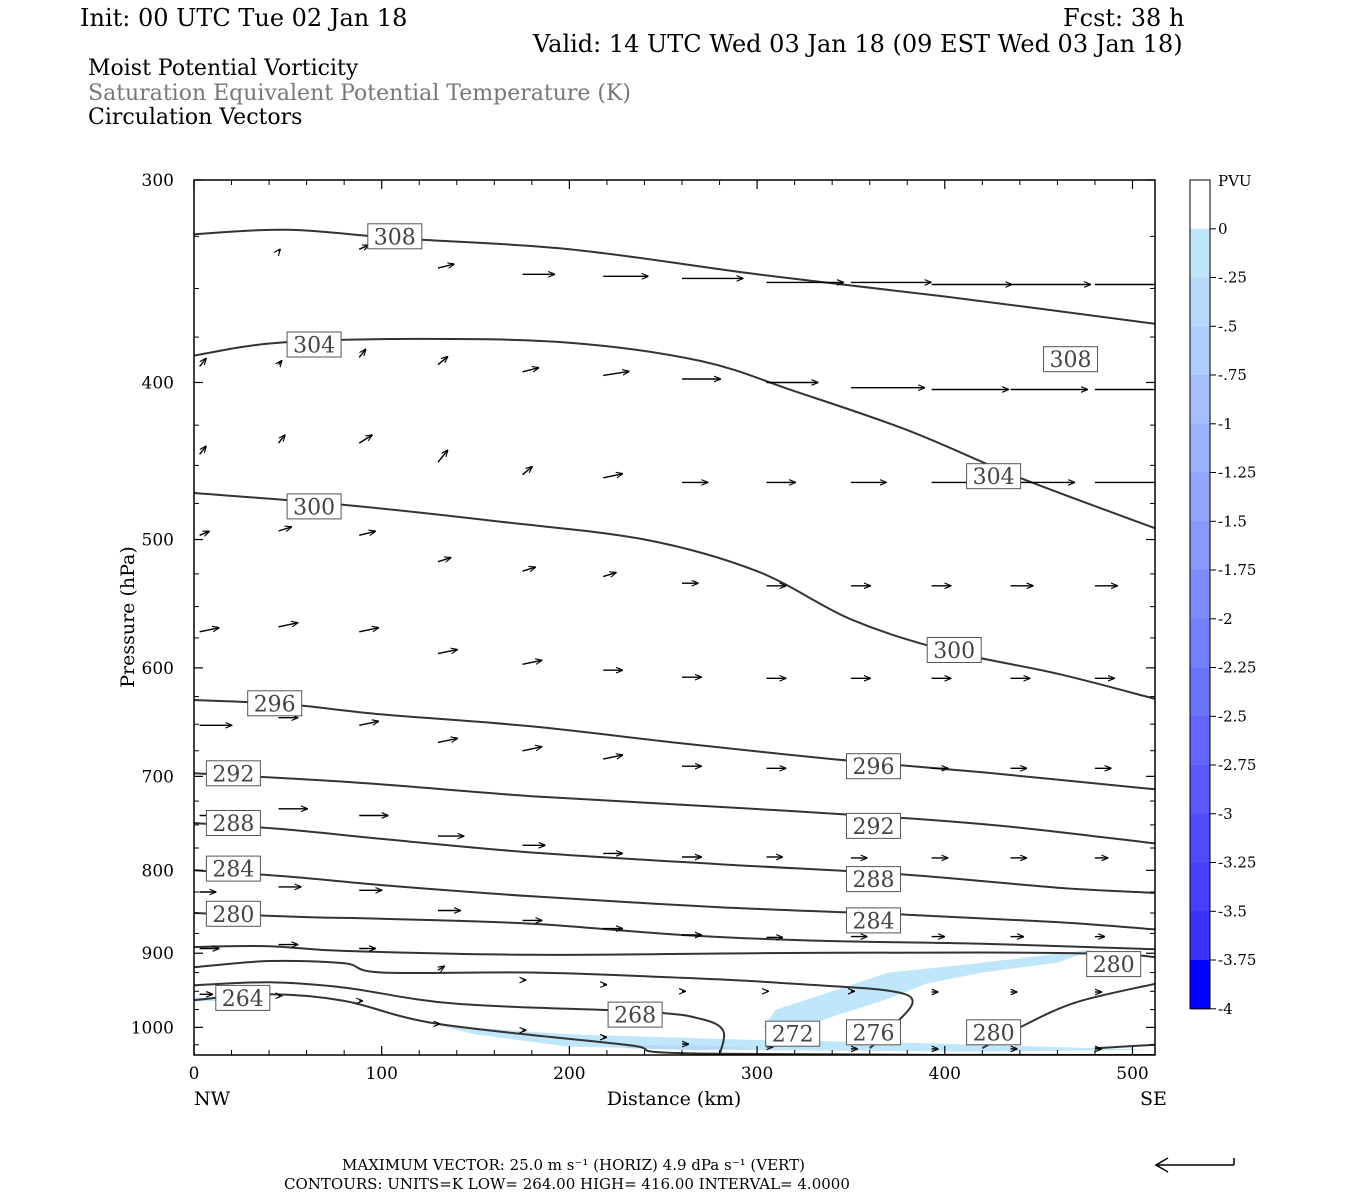 This screenshot has height=1200, width=1350. I want to click on colorbar-tick-label: -3.5, so click(1232, 911).